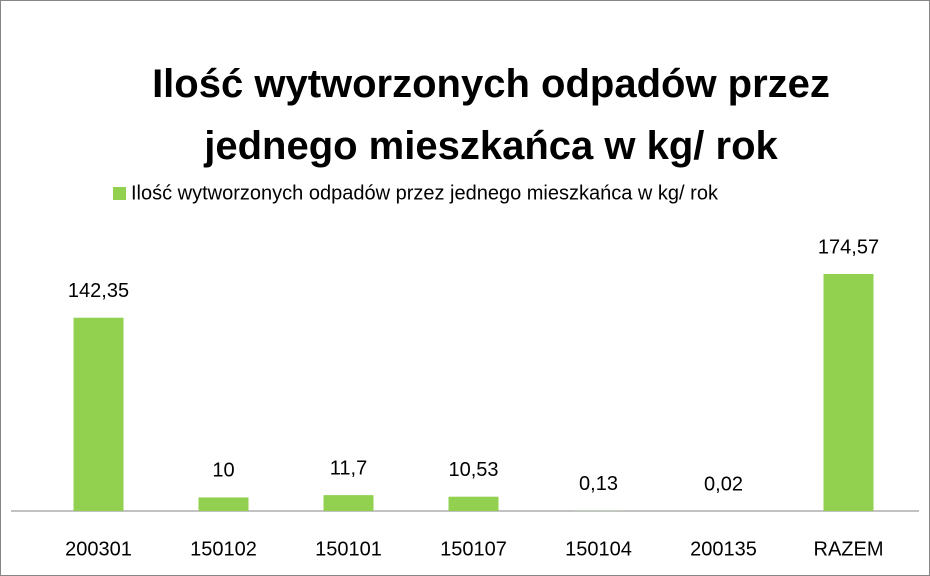 This screenshot has width=930, height=576. Describe the element at coordinates (723, 549) in the screenshot. I see `x-tick-label: 200135` at that location.